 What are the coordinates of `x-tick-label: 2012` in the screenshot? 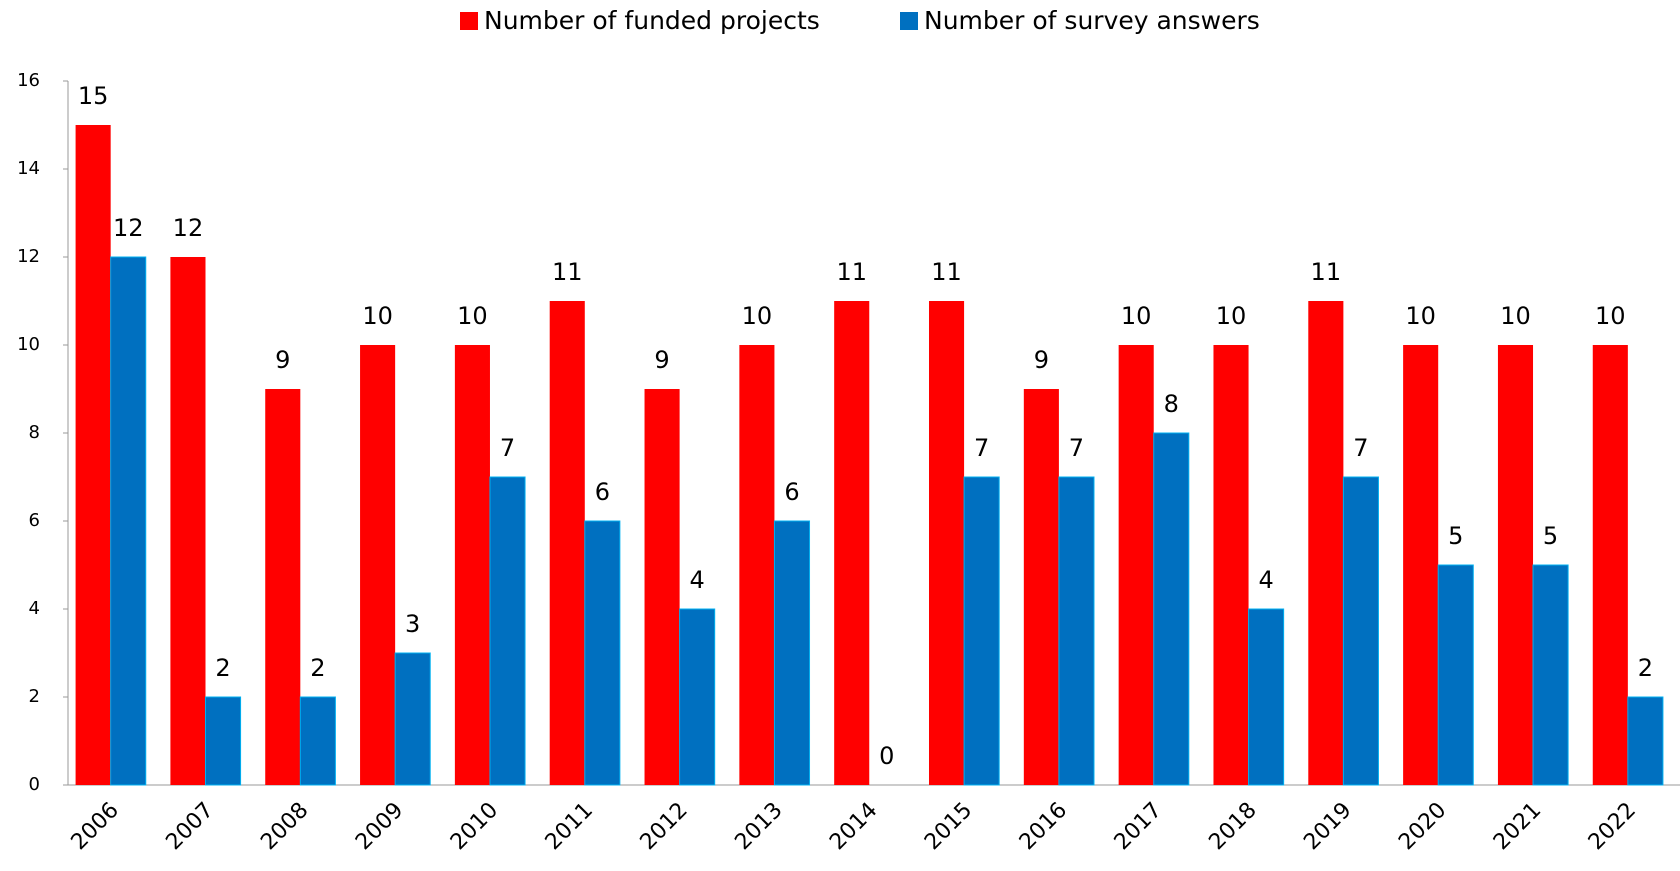 It's located at (664, 826).